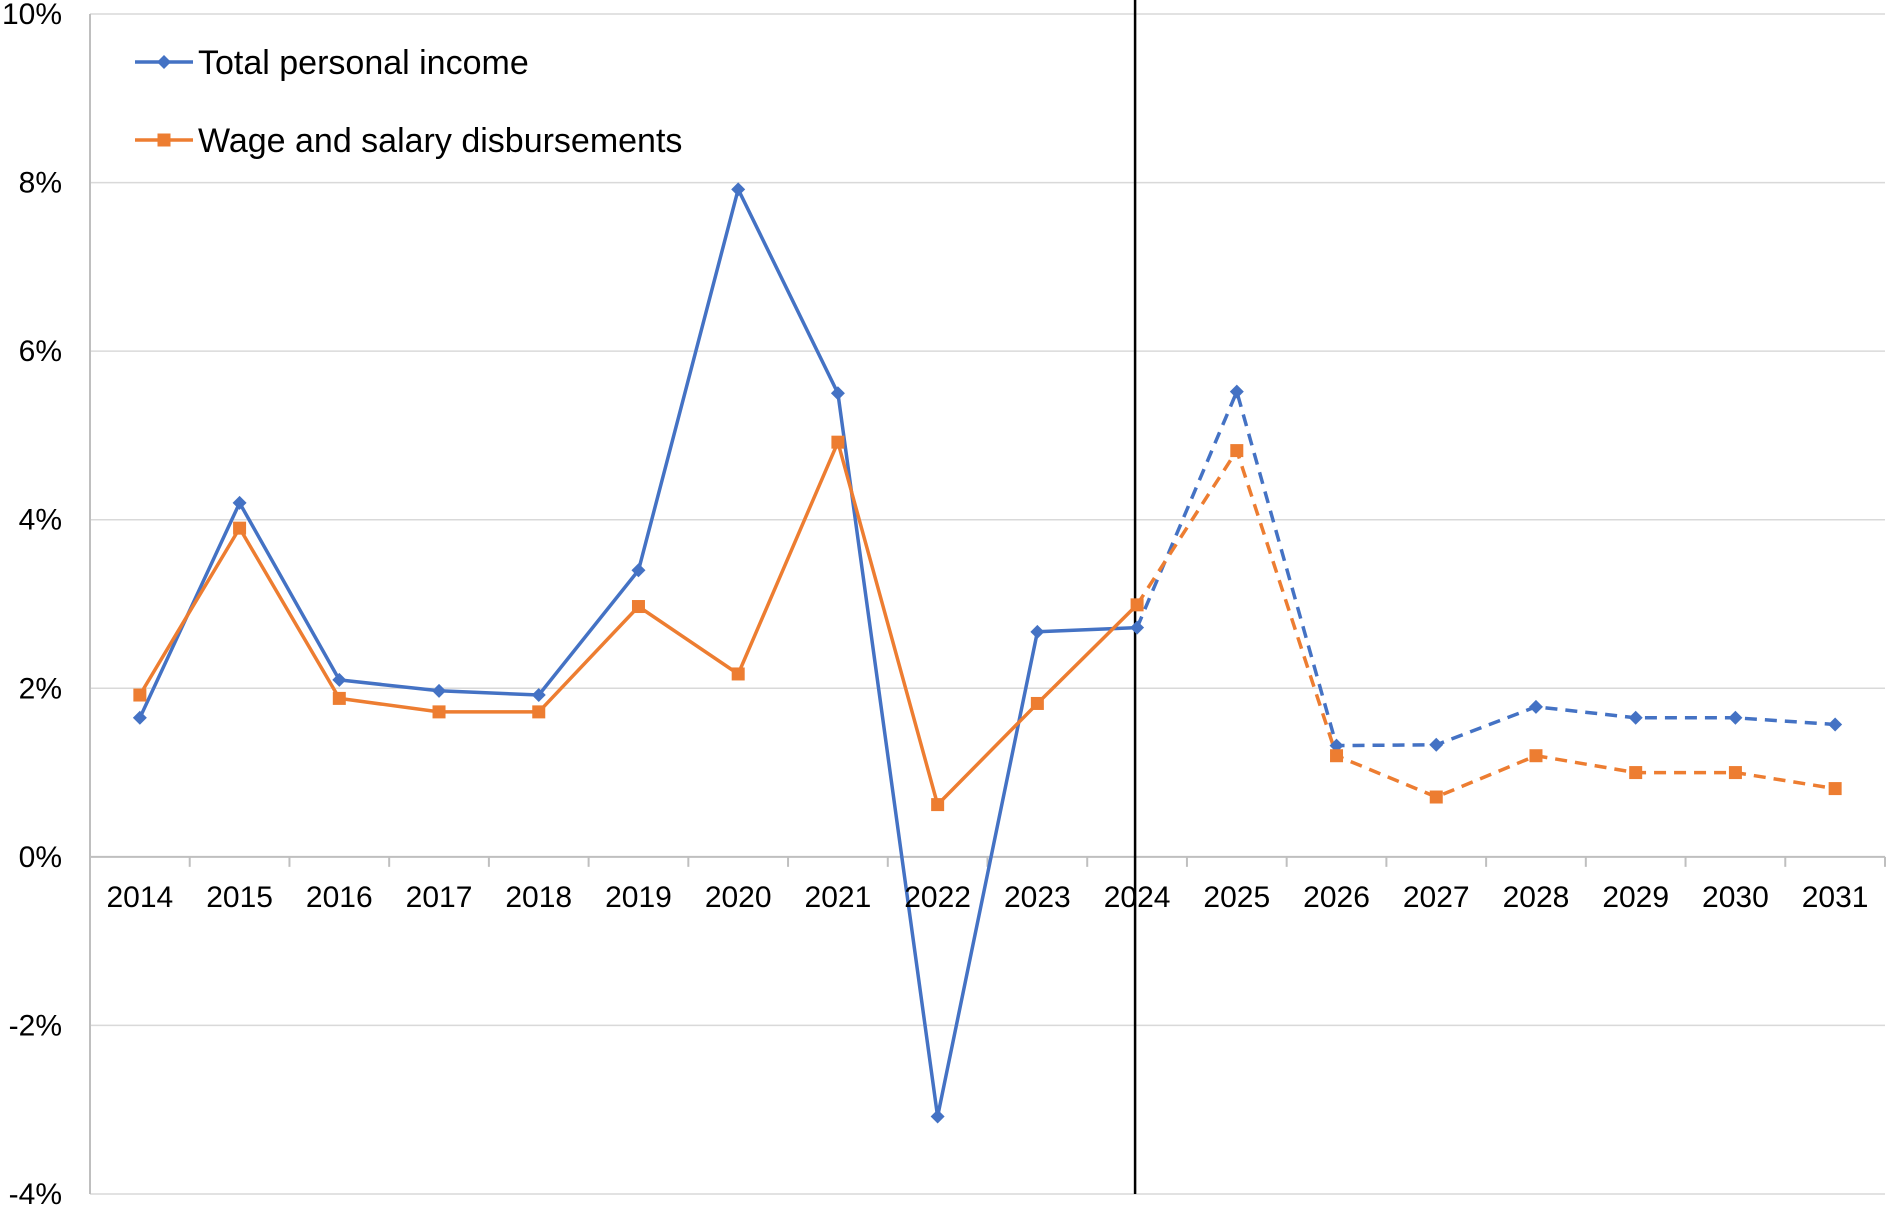 Image resolution: width=1887 pixels, height=1210 pixels. Describe the element at coordinates (363, 63) in the screenshot. I see `legend-label: Total personal income` at that location.